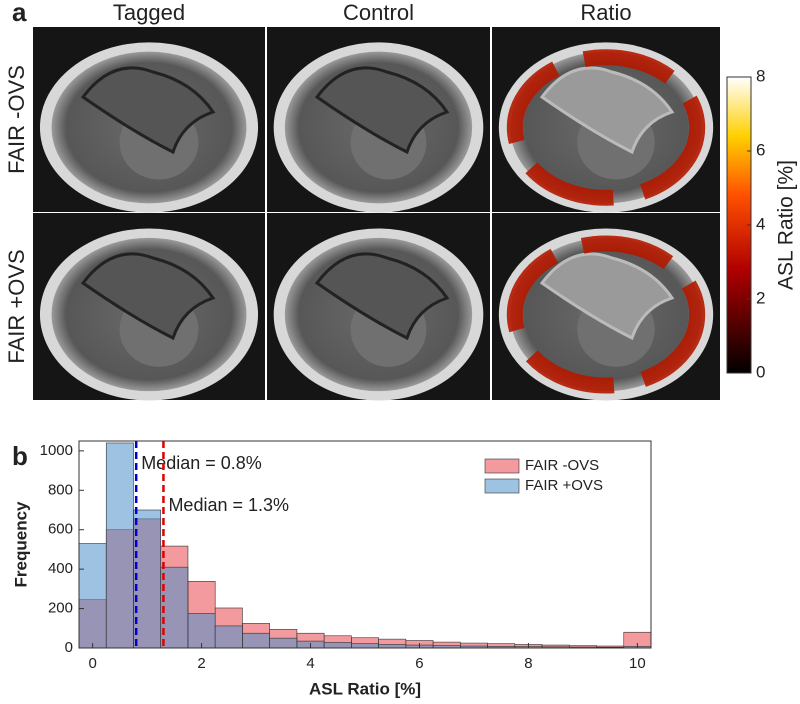 This screenshot has height=704, width=800. Describe the element at coordinates (19, 13) in the screenshot. I see `panel-label: a` at that location.